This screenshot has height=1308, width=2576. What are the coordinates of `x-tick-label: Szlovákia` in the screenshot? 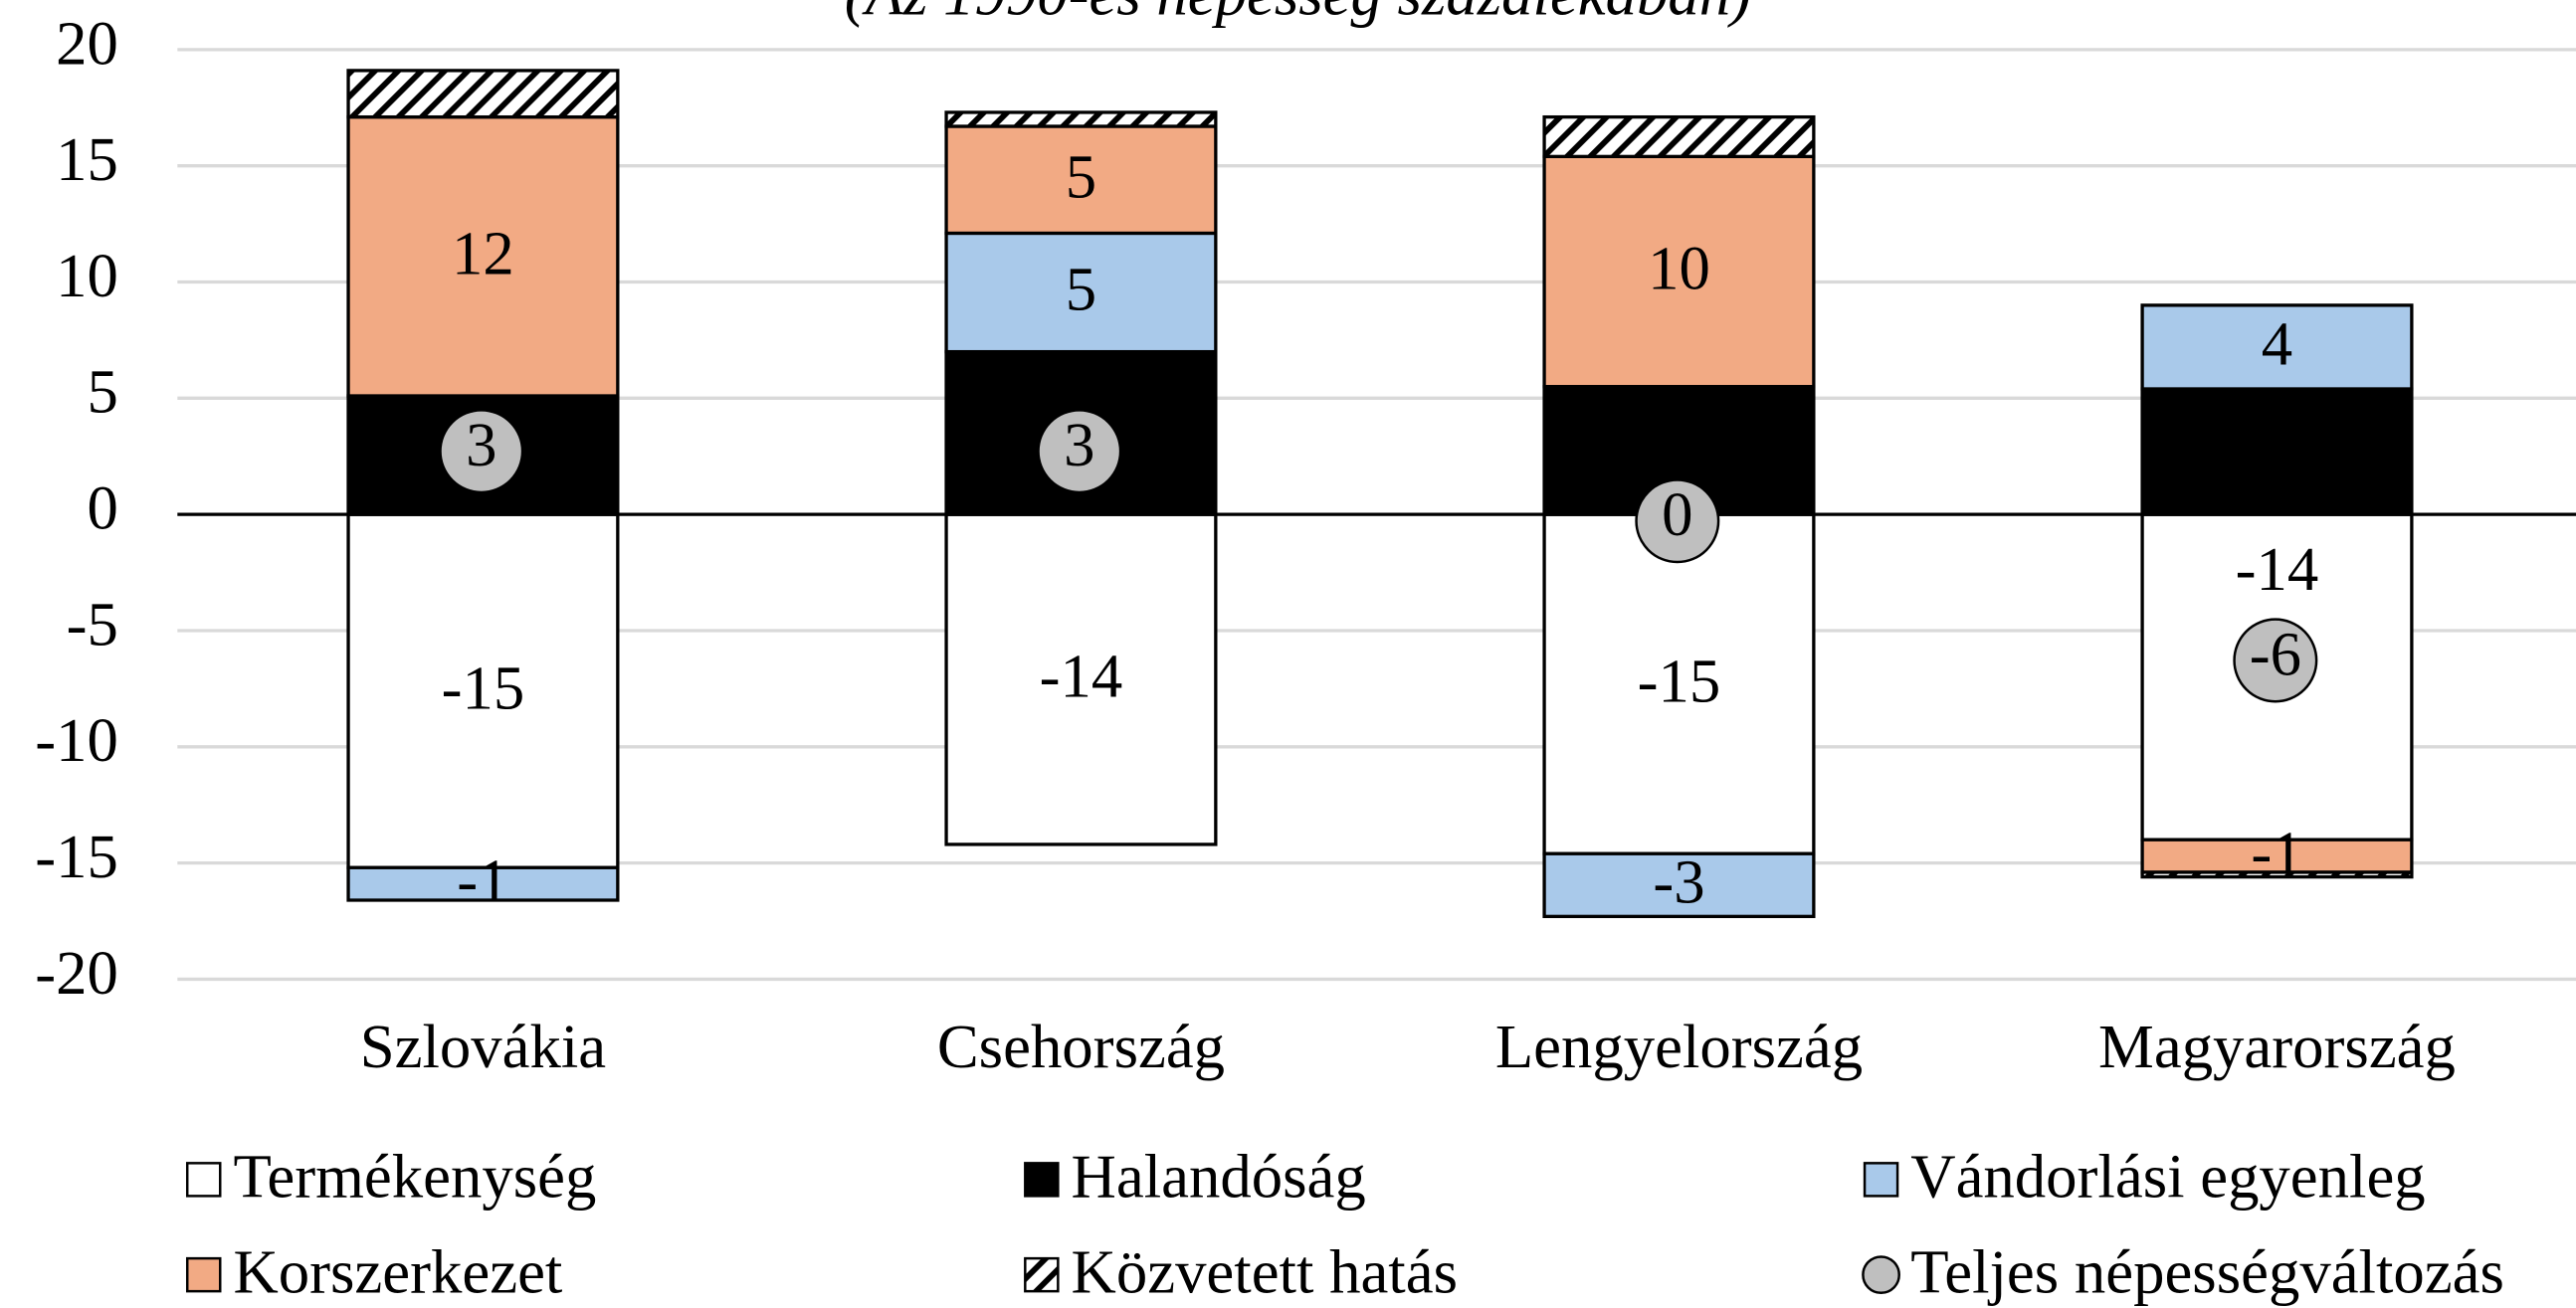 It's located at (483, 1046).